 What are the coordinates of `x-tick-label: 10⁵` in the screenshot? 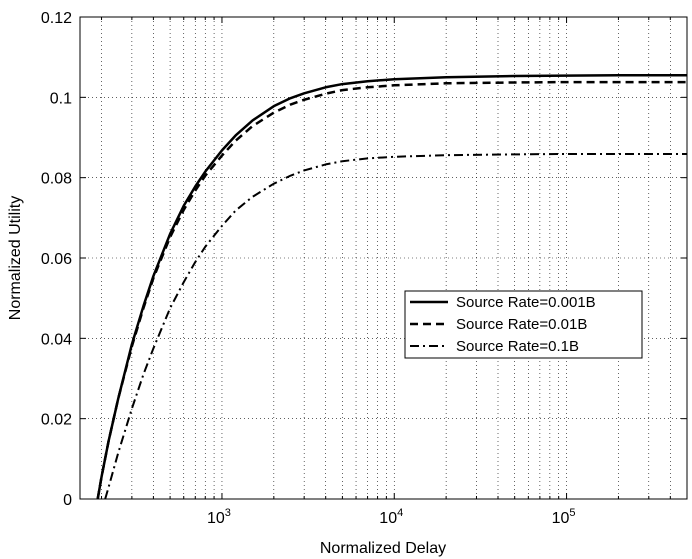 It's located at (564, 517).